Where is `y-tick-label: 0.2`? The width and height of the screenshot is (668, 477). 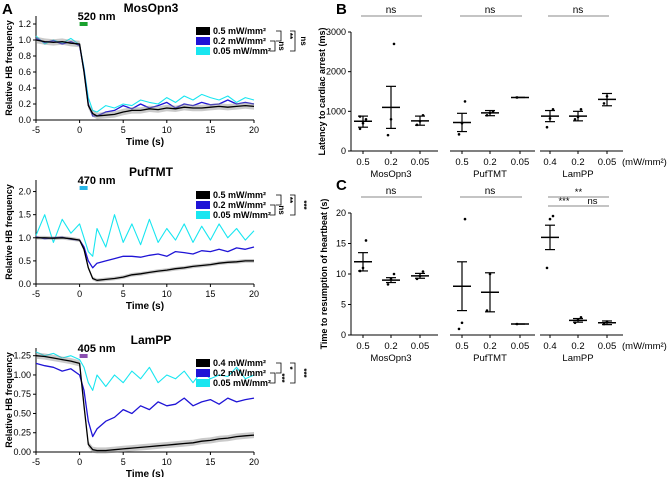 y-tick-label: 0.2 is located at coordinates (24, 104).